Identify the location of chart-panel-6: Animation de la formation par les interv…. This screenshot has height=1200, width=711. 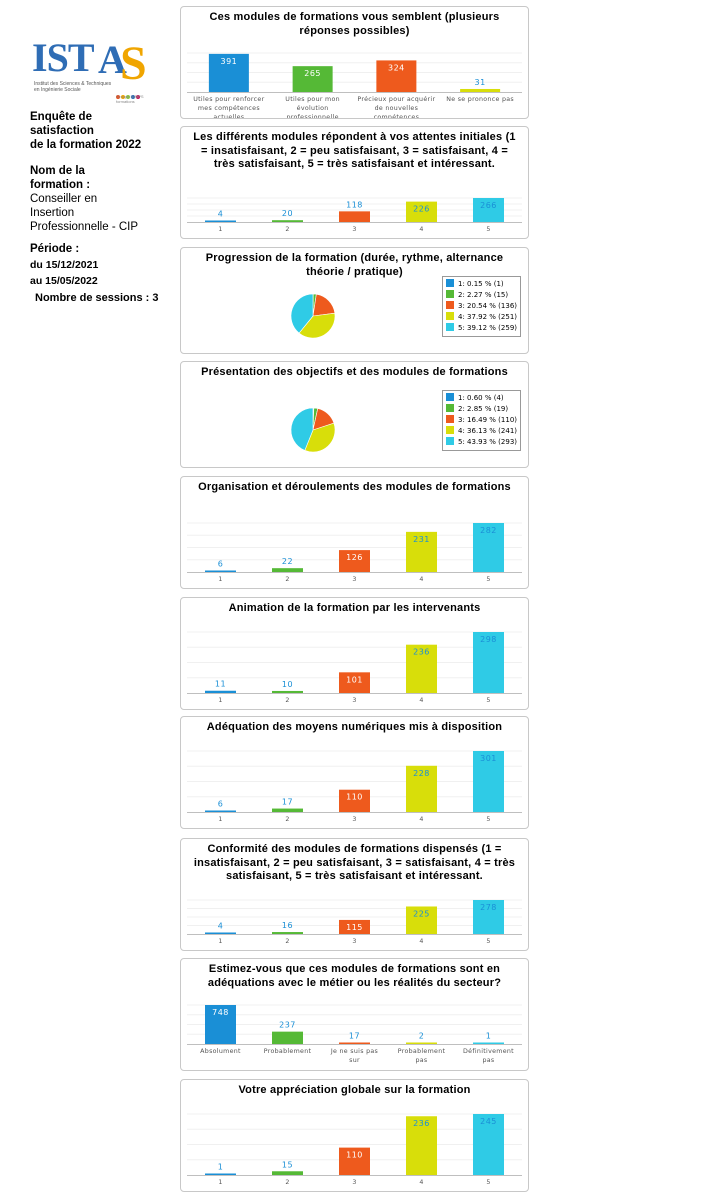
(354, 653).